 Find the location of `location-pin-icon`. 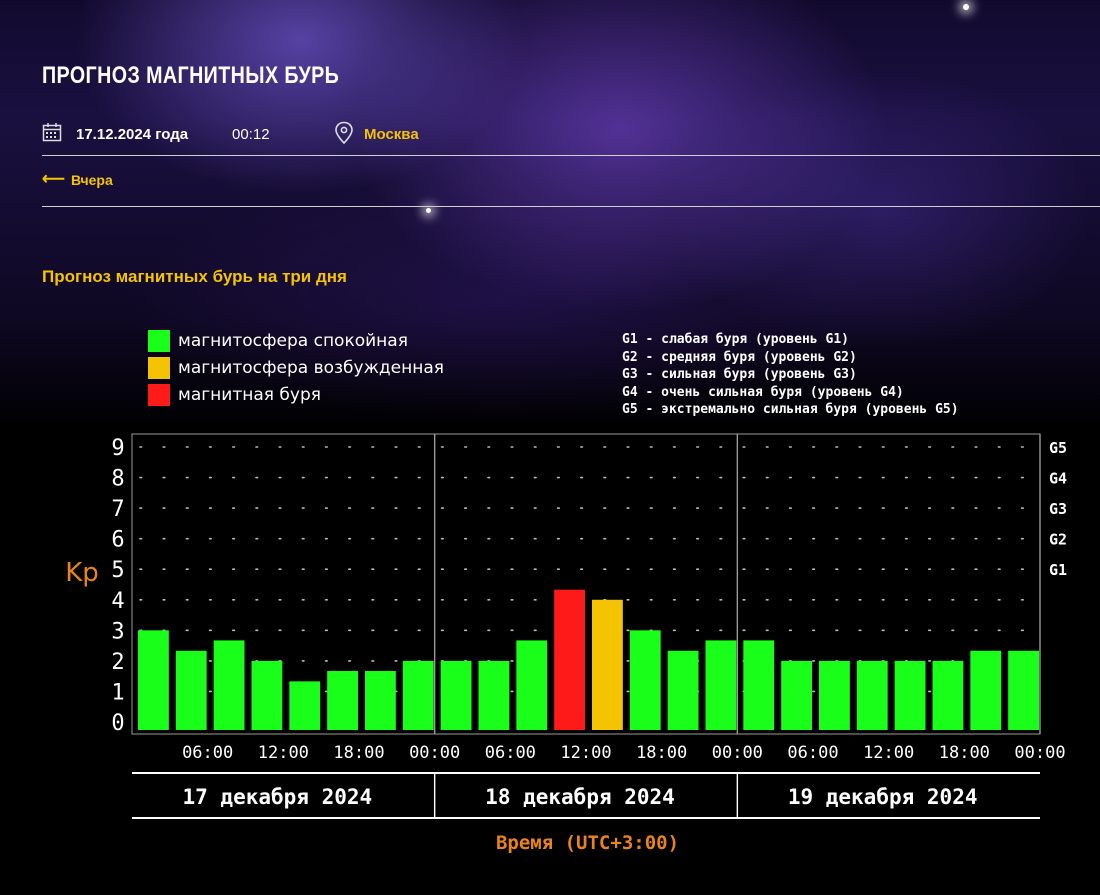

location-pin-icon is located at coordinates (344, 133).